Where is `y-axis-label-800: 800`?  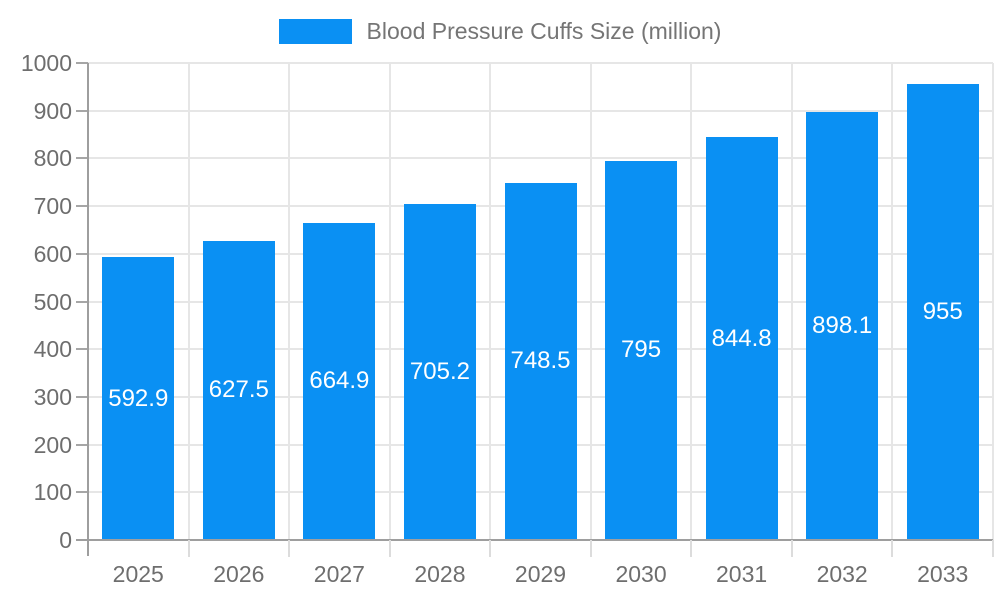 y-axis-label-800: 800 is located at coordinates (52, 158).